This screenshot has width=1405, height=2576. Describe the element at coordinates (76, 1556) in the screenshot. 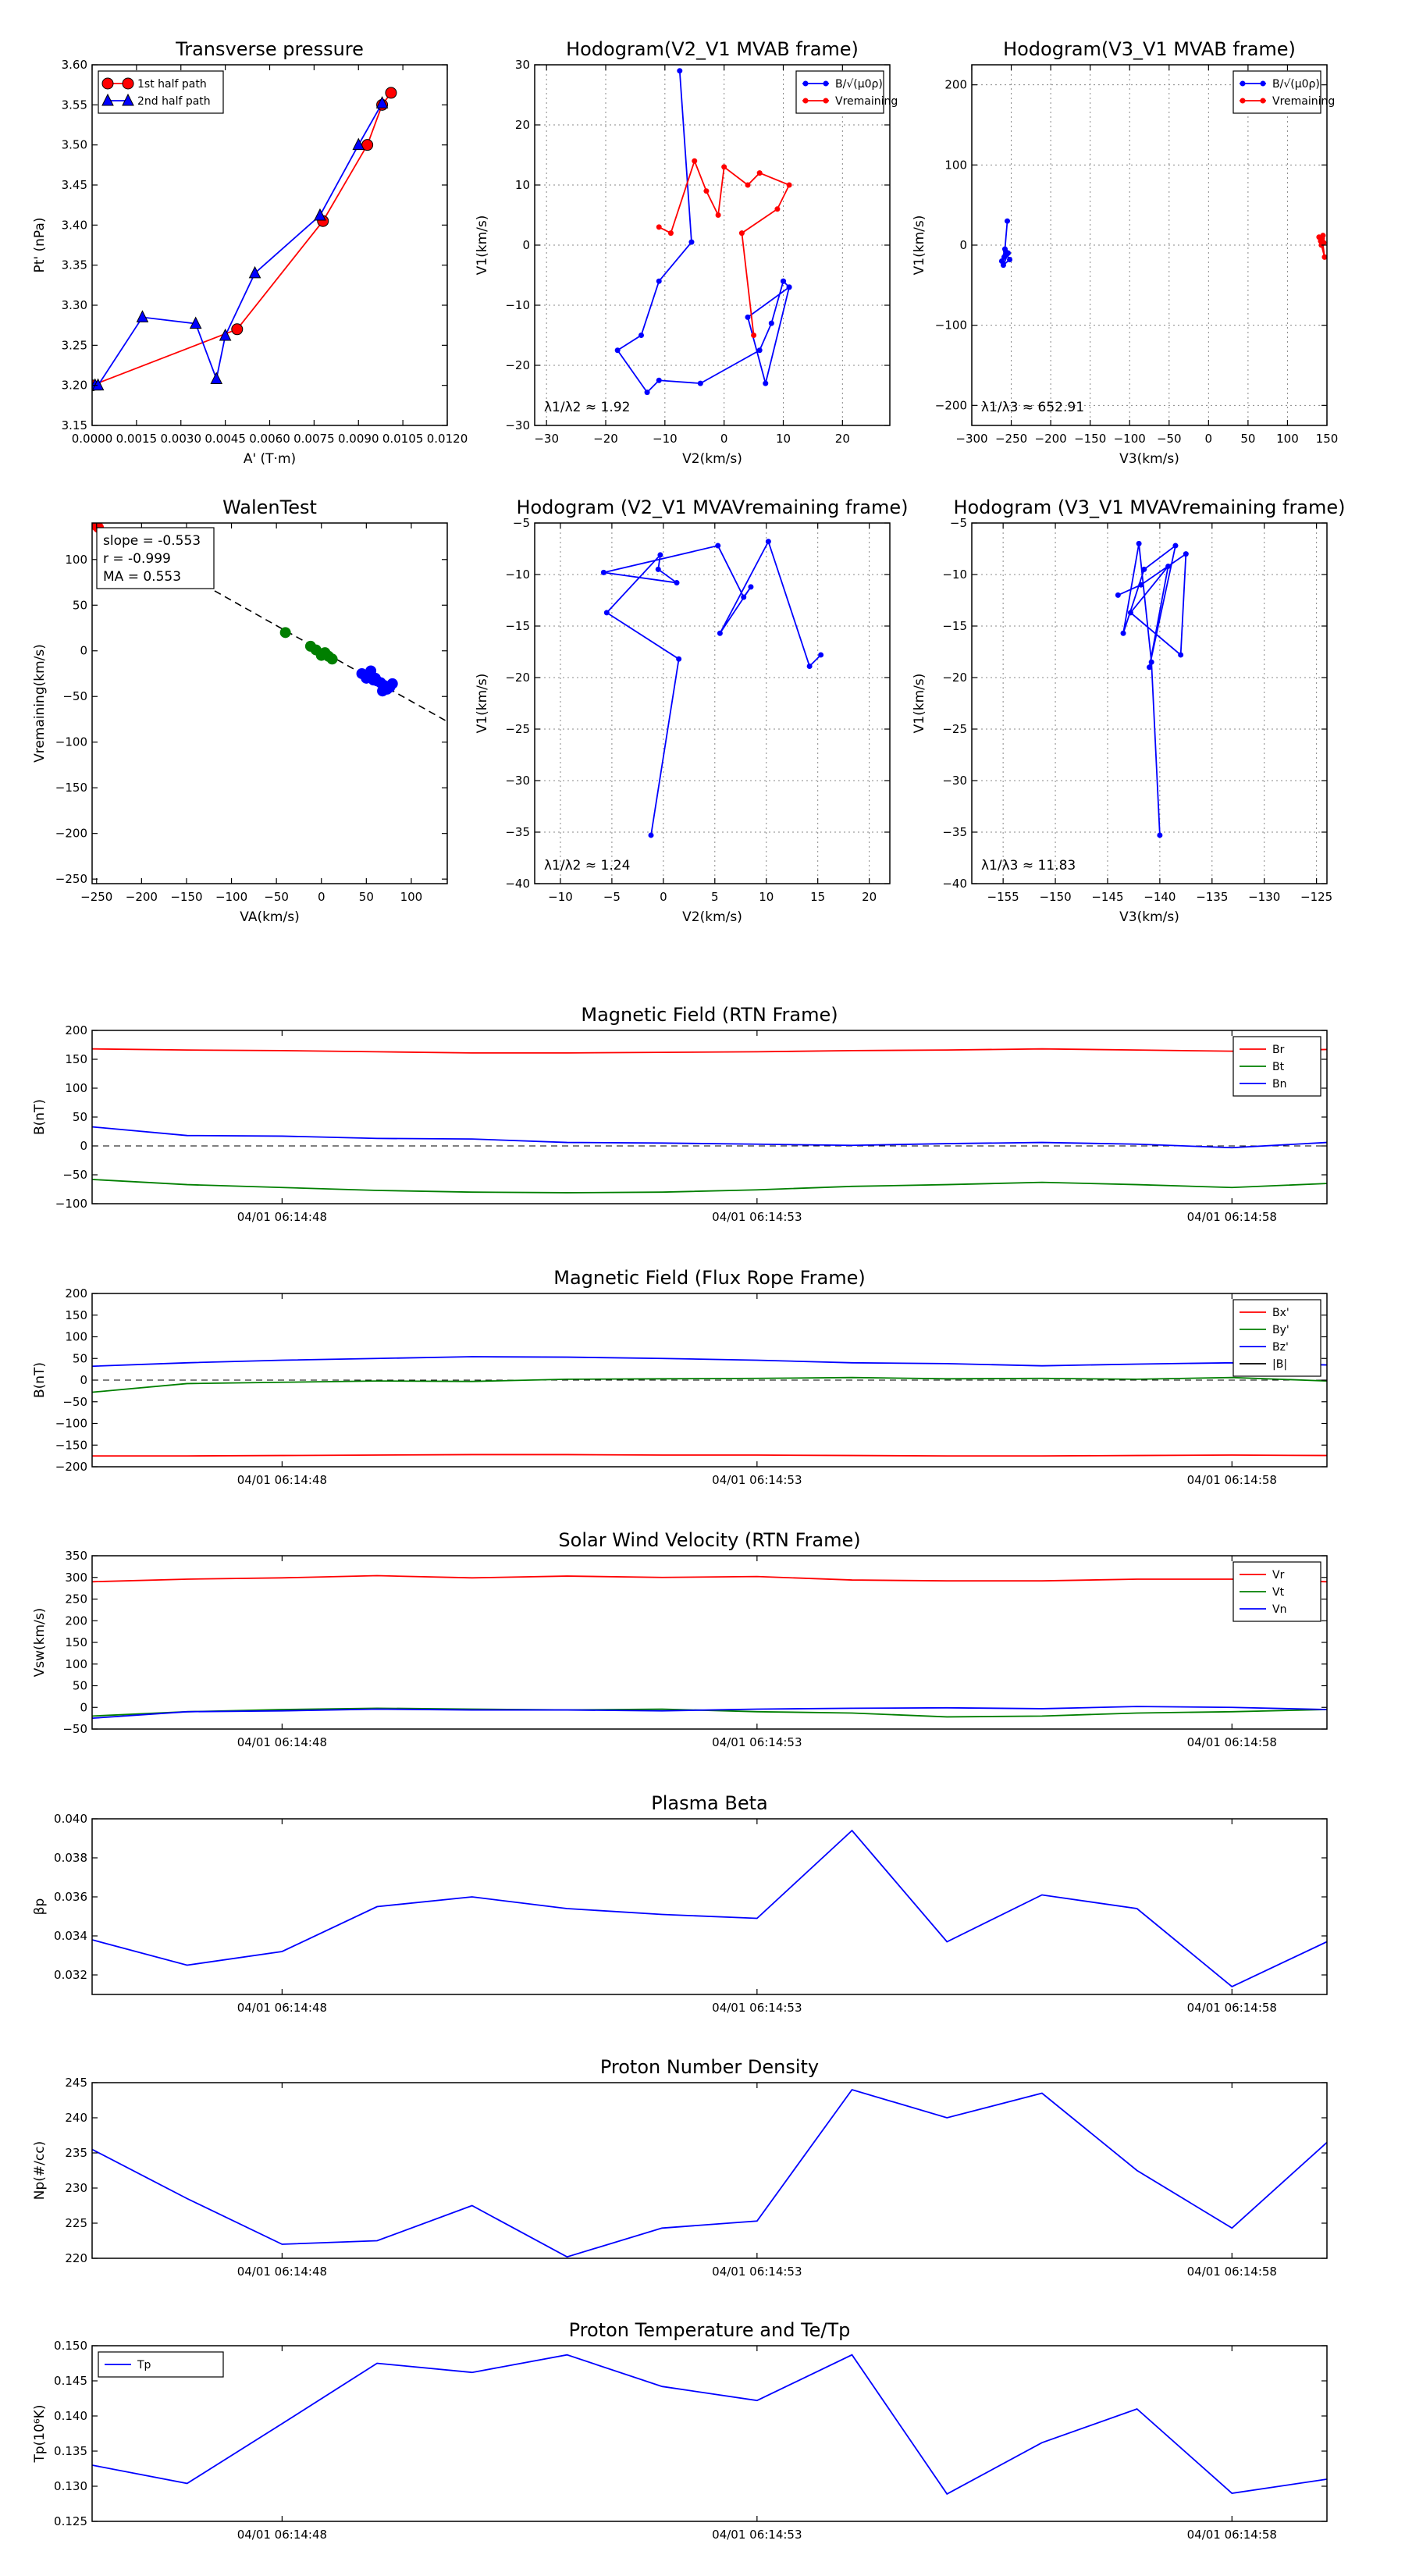

I see `y-tick-label: 350` at that location.